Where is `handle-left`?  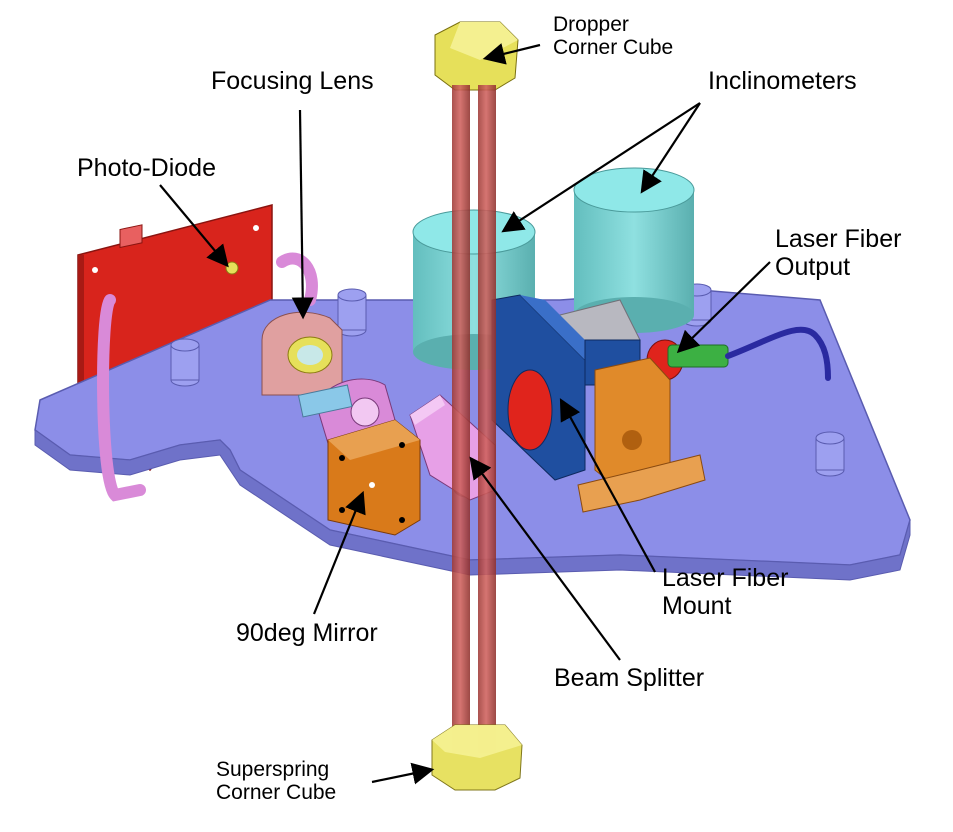
handle-left is located at coordinates (121, 398).